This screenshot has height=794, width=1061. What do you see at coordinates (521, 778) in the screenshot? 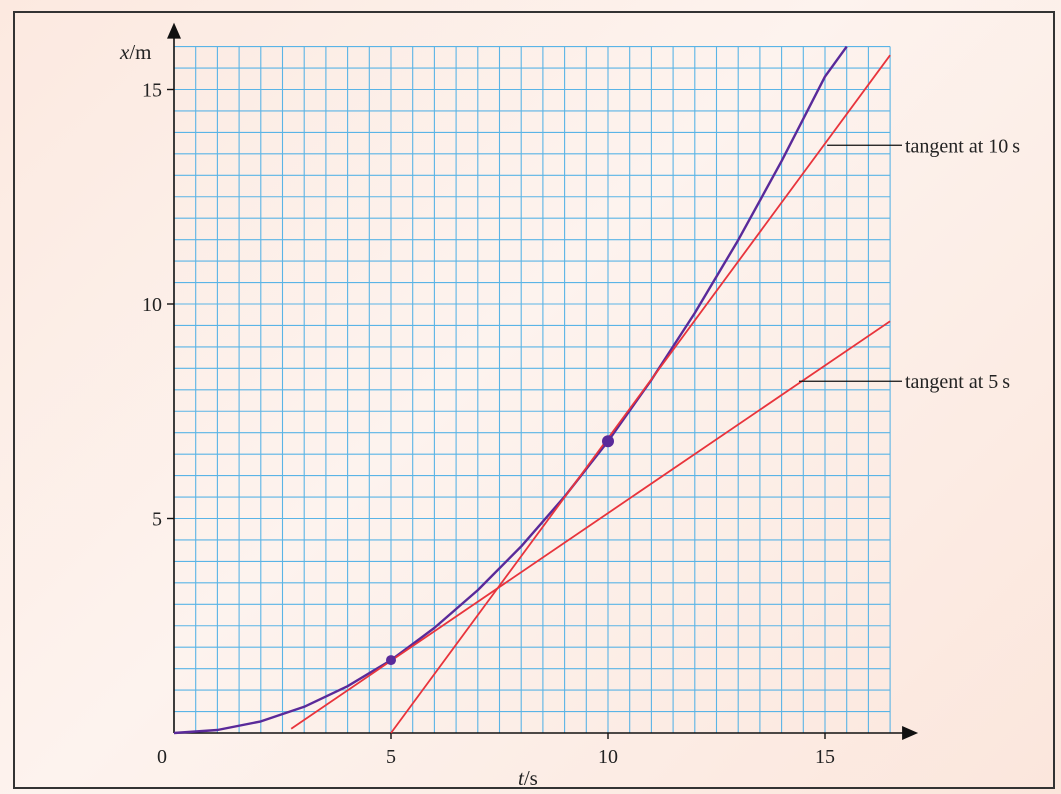
I see `x-axis-variable: t` at bounding box center [521, 778].